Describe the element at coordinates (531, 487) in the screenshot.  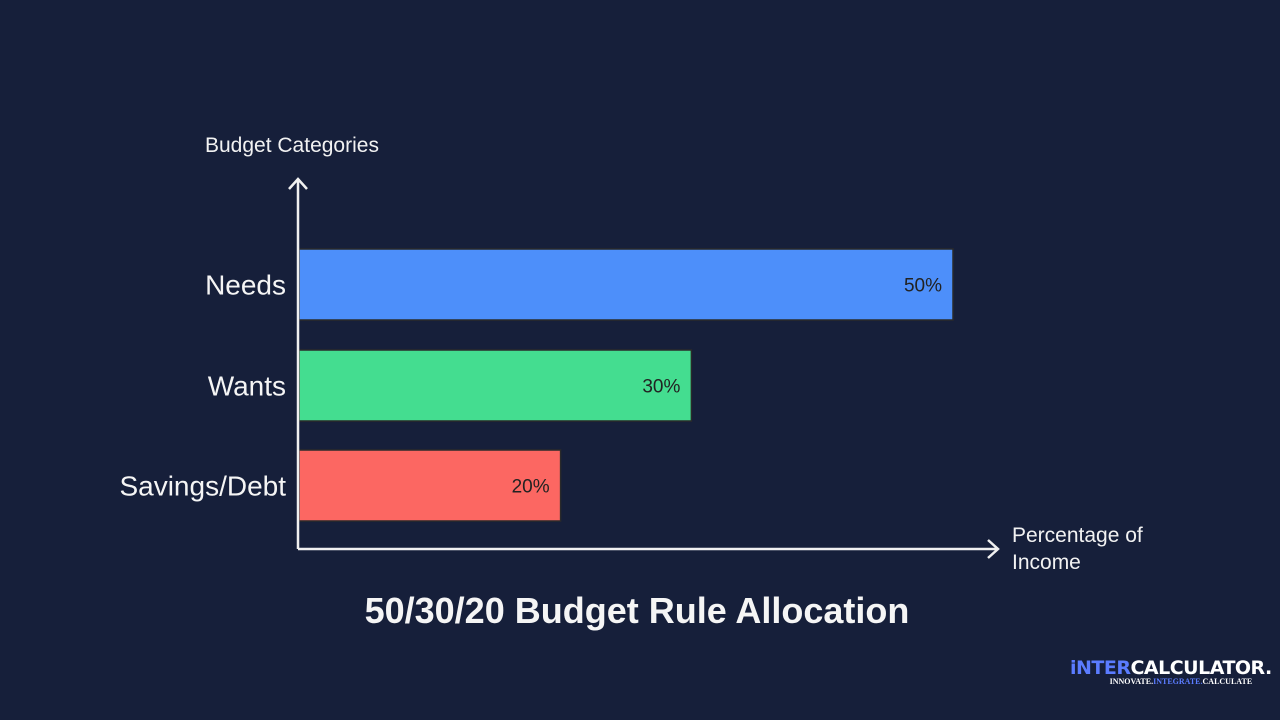
I see `data-label: 20%` at that location.